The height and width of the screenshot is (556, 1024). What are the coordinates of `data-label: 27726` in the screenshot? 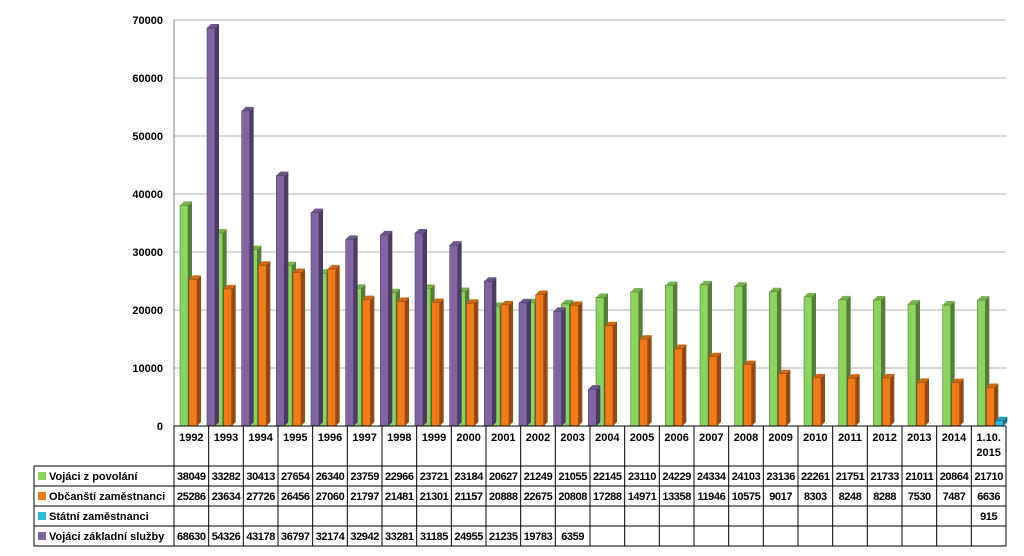 It's located at (260, 497).